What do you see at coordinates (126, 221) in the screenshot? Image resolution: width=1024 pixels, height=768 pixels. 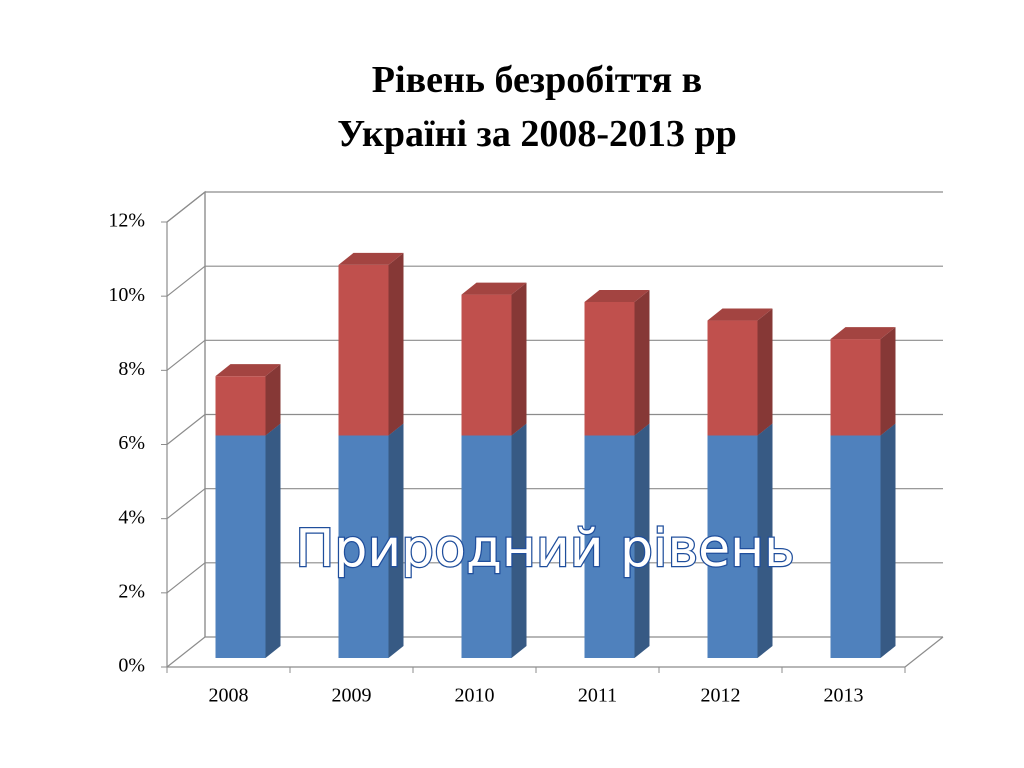 I see `y-tick-label: 12%` at bounding box center [126, 221].